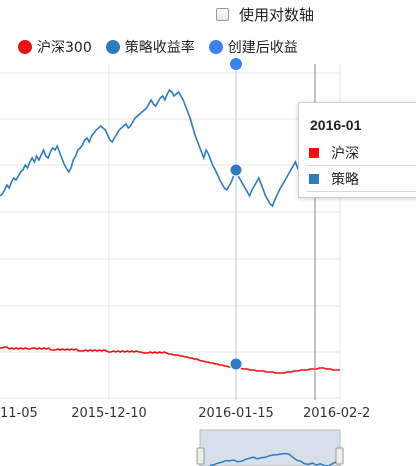 This screenshot has width=416, height=466. Describe the element at coordinates (236, 267) in the screenshot. I see `hover-markers` at that location.